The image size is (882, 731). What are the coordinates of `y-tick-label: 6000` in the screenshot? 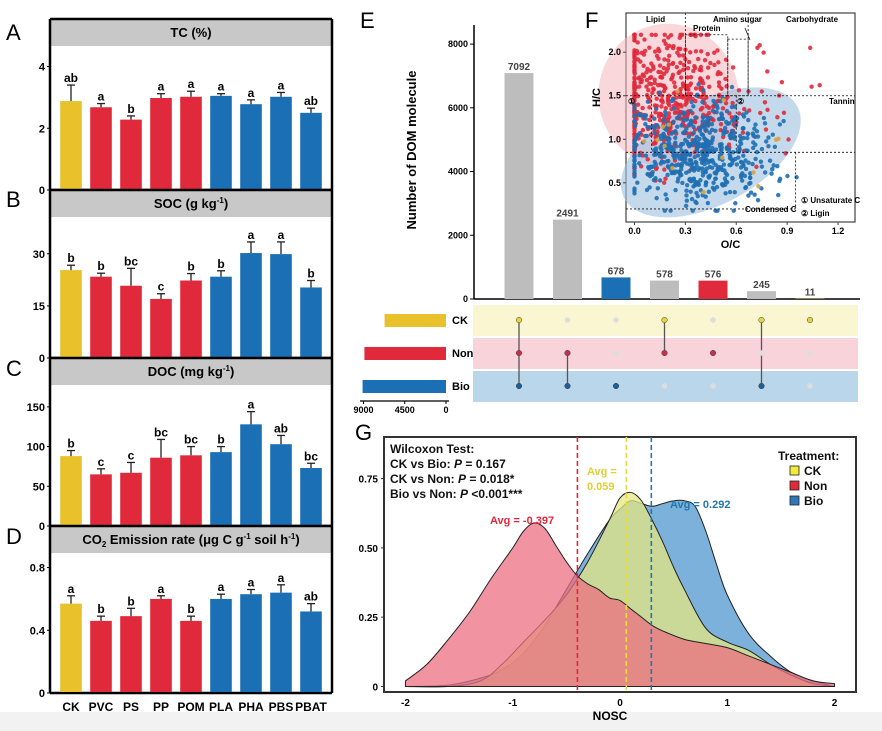 It's located at (458, 108).